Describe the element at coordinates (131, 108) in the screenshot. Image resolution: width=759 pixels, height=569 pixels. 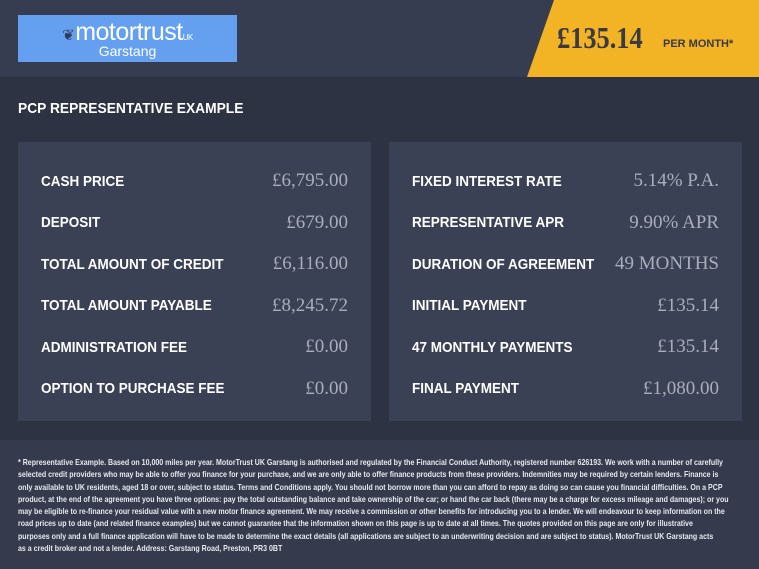
I see `section-title: PCP REPRESENTATIVE EXAMPLE` at that location.